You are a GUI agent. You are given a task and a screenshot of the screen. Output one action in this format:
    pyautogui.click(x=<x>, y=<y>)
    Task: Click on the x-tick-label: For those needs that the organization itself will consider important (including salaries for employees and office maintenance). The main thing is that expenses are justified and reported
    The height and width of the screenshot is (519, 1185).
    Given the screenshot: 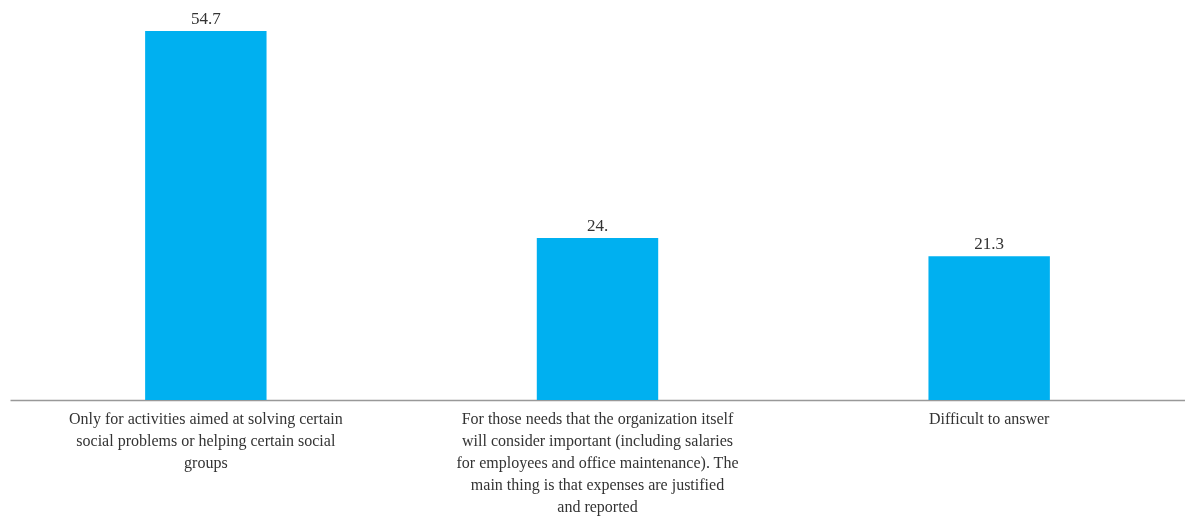 What is the action you would take?
    pyautogui.click(x=597, y=462)
    